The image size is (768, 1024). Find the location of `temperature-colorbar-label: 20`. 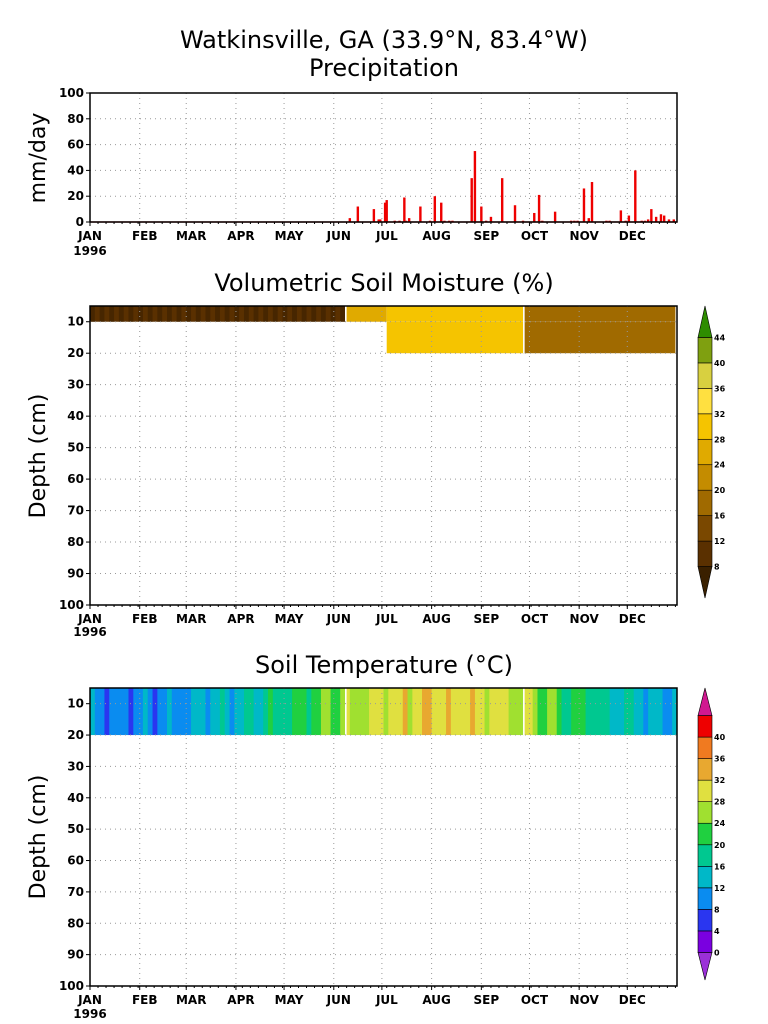

temperature-colorbar-label: 20 is located at coordinates (720, 845).